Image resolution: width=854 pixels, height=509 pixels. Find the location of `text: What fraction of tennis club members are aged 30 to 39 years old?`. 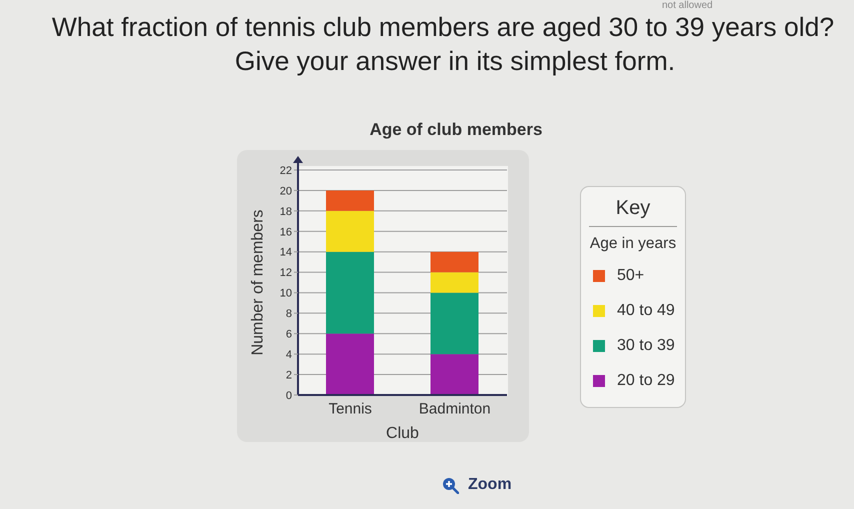

text: What fraction of tennis club members are aged 30 to 39 years old? is located at coordinates (443, 27).